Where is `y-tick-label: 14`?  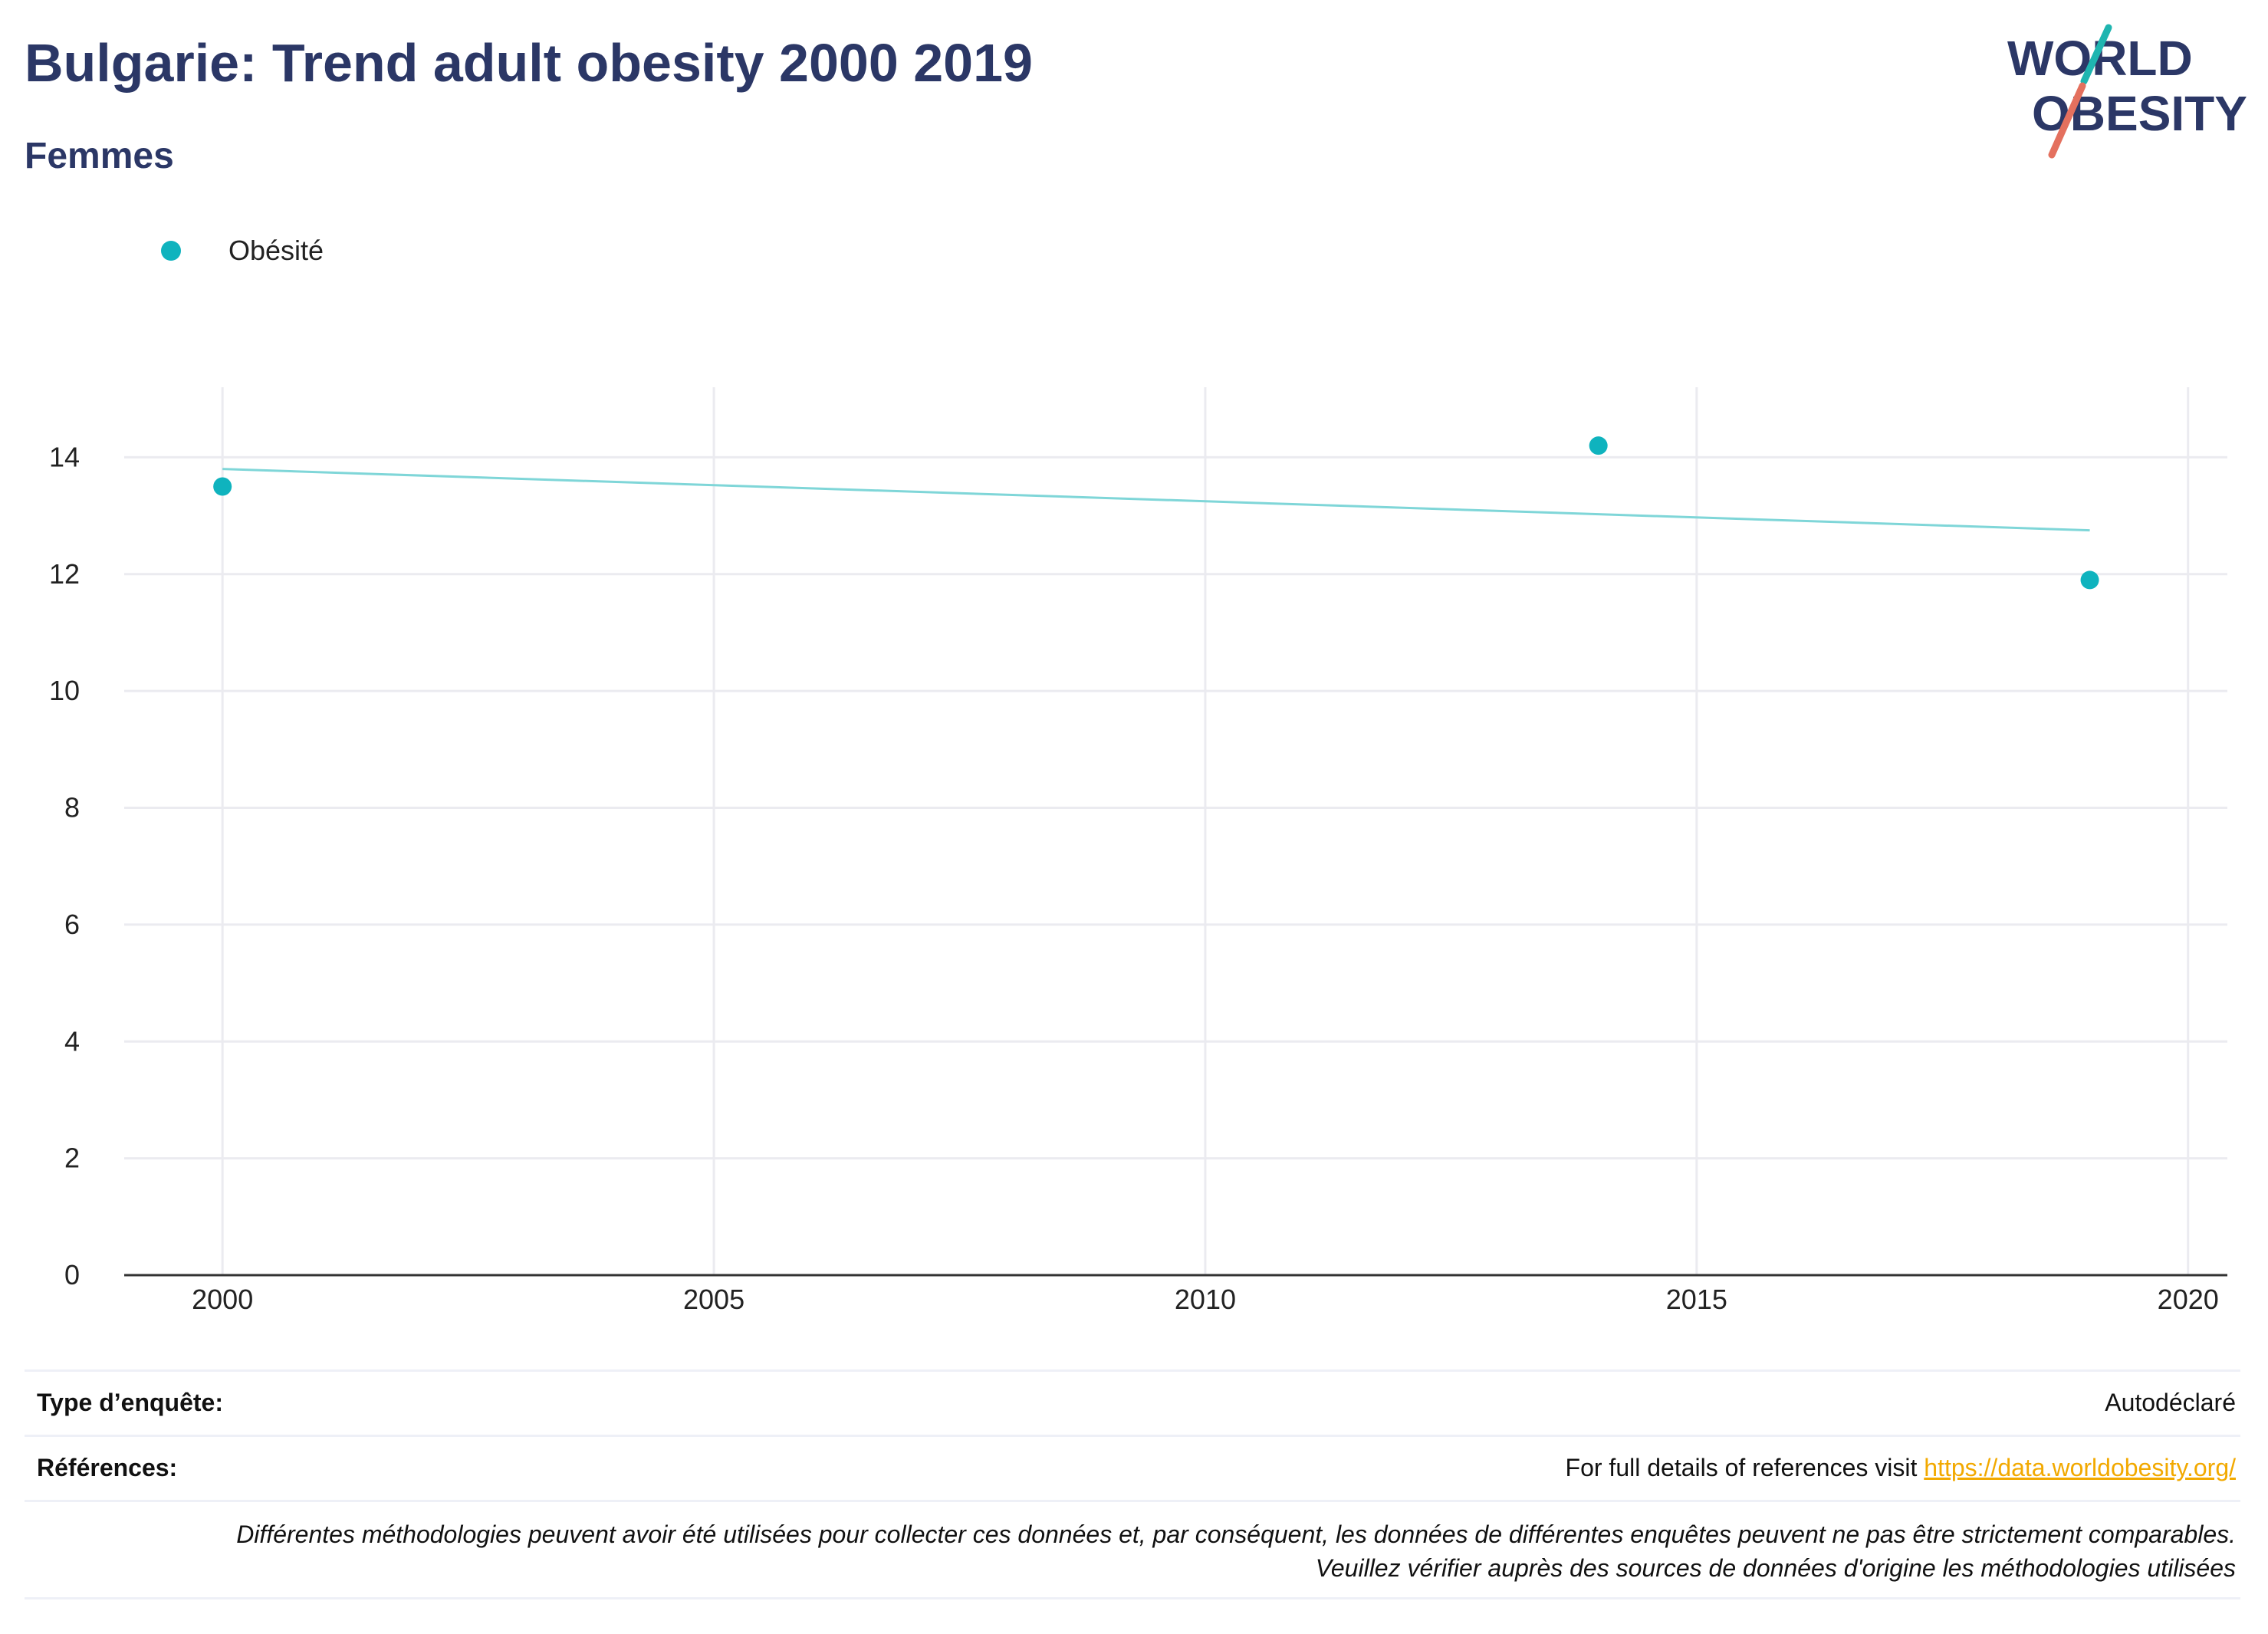
y-tick-label: 14 is located at coordinates (64, 456).